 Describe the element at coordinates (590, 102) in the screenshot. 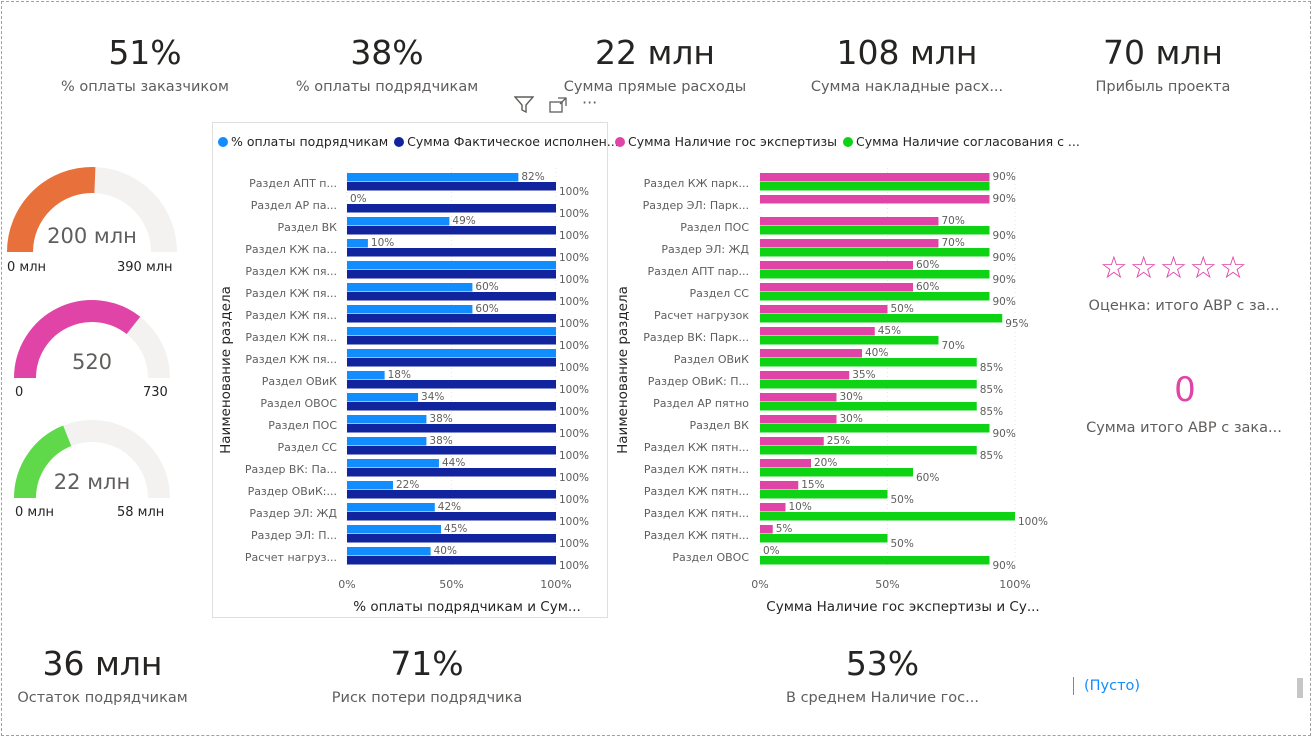

I see `more-options-icon: ···` at that location.